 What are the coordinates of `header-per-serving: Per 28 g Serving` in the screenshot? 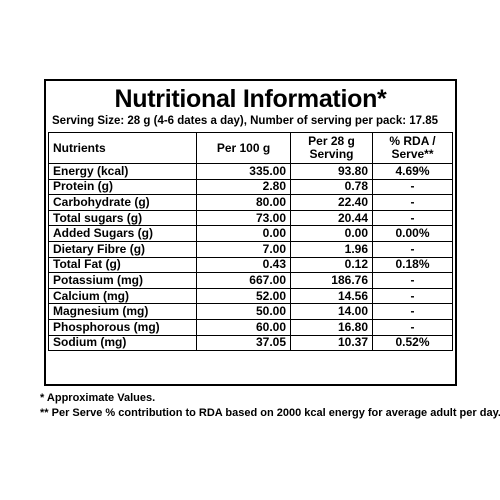 It's located at (331, 148).